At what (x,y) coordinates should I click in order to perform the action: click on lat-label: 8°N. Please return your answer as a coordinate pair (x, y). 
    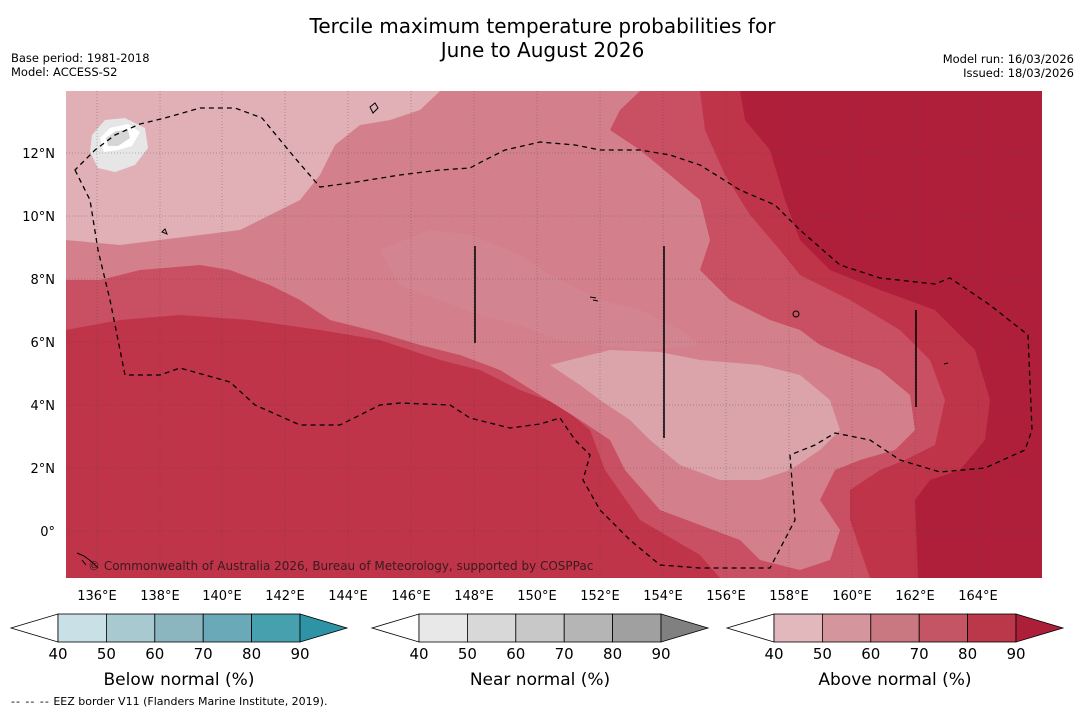
    Looking at the image, I should click on (43, 280).